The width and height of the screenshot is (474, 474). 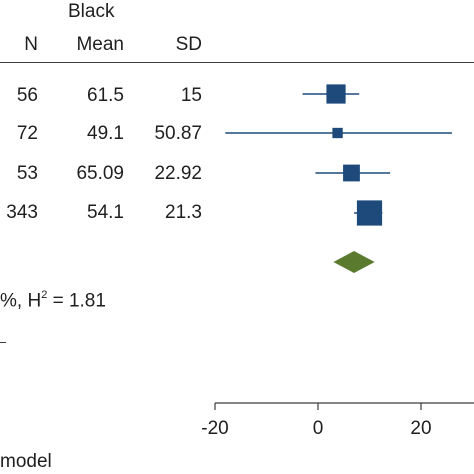 I want to click on row-4-mean: 54.1, so click(x=105, y=212).